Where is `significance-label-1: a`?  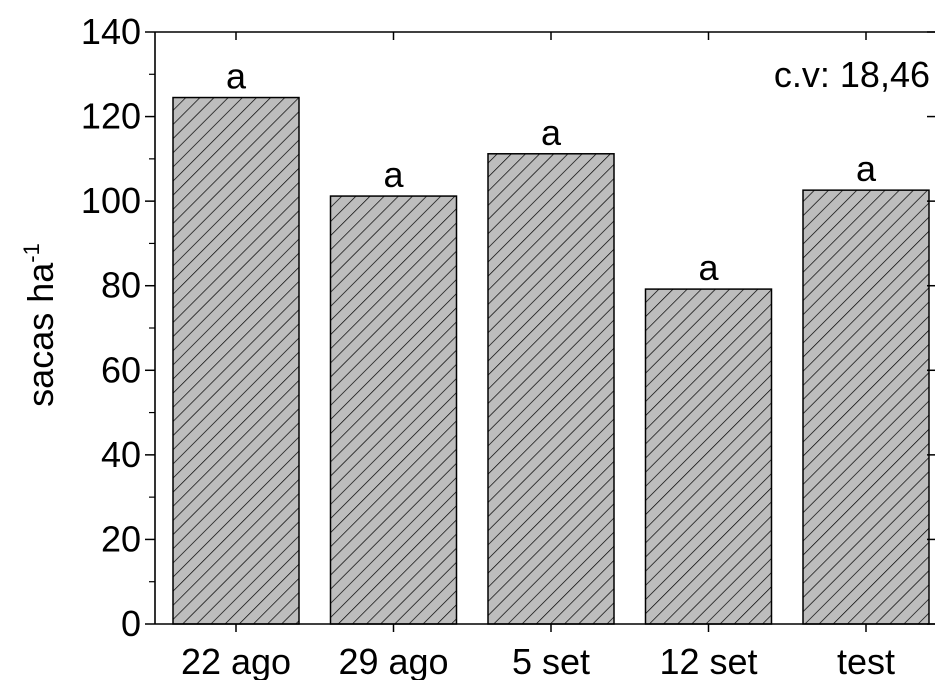
significance-label-1: a is located at coordinates (393, 174).